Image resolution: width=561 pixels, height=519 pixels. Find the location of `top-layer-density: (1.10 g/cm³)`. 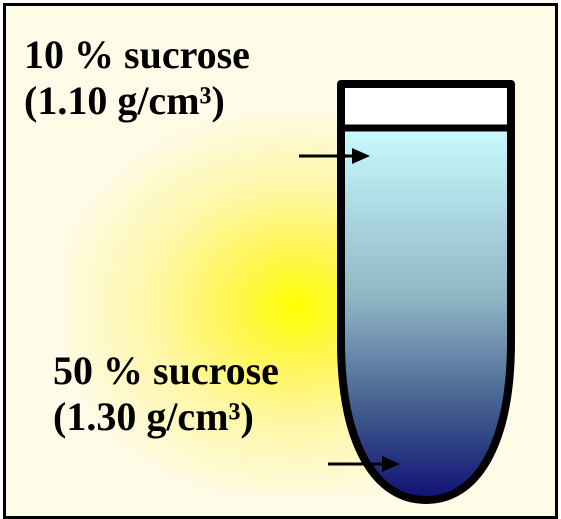

top-layer-density: (1.10 g/cm³) is located at coordinates (124, 100).